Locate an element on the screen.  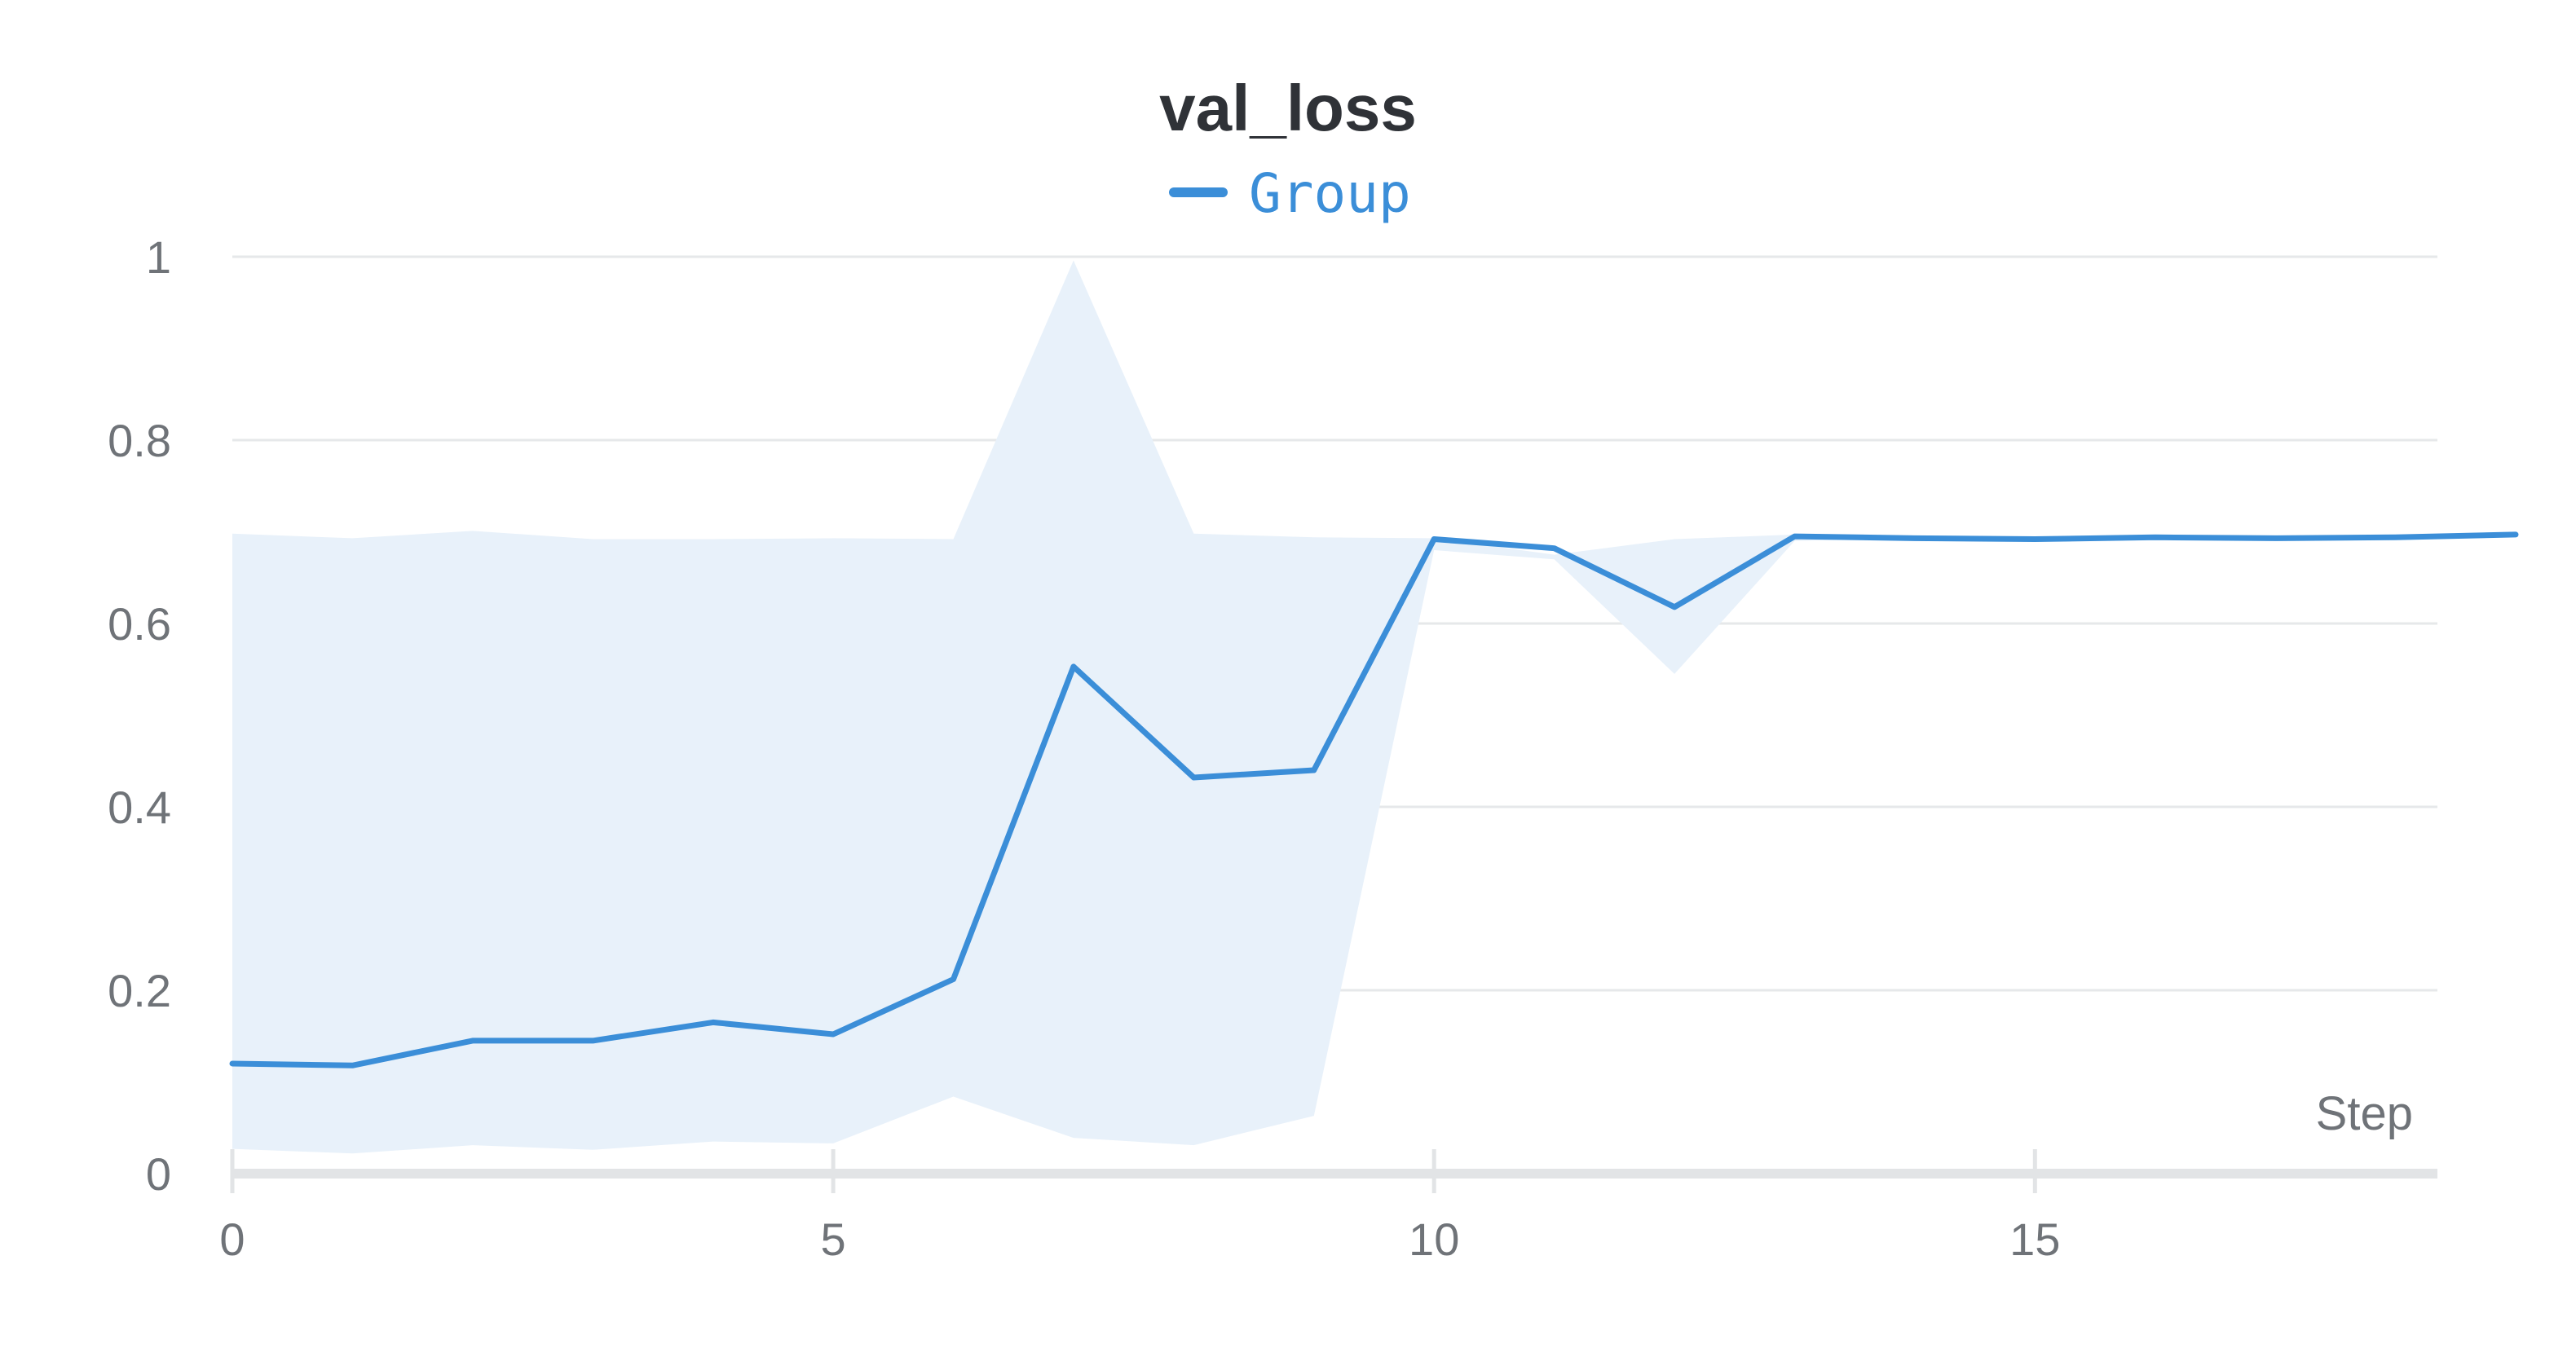
x-axis is located at coordinates (1333, 1171).